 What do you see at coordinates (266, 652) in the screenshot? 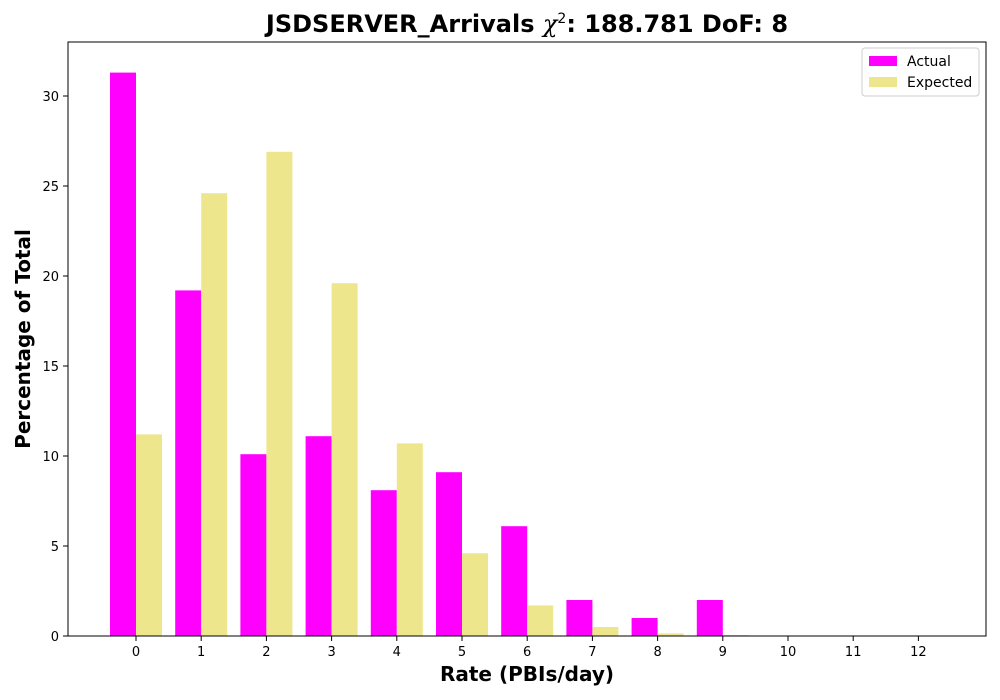
I see `x-tick-label: 2` at bounding box center [266, 652].